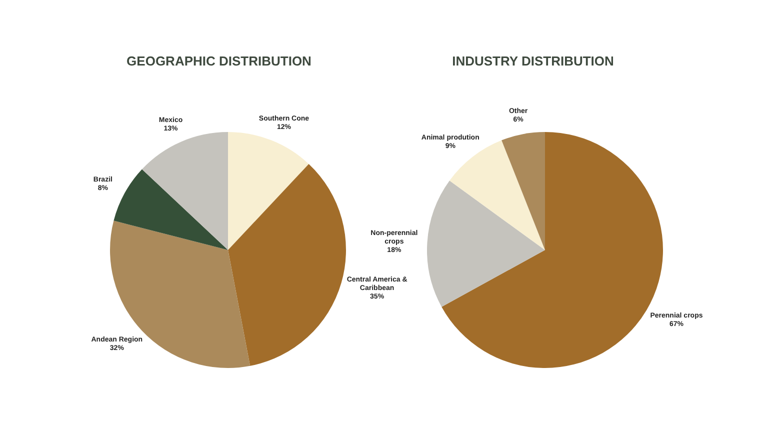  Describe the element at coordinates (533, 61) in the screenshot. I see `chart-title: INDUSTRY DISTRIBUTION` at that location.